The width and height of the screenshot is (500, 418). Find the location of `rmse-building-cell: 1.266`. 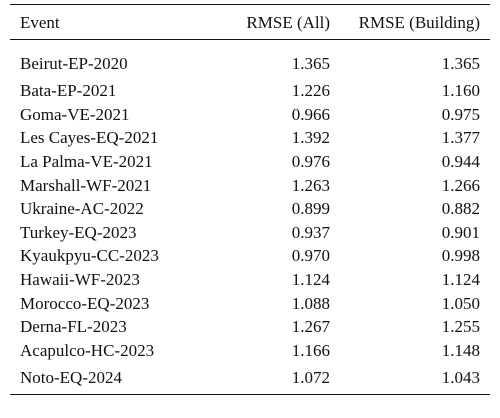

rmse-building-cell: 1.266 is located at coordinates (460, 185).